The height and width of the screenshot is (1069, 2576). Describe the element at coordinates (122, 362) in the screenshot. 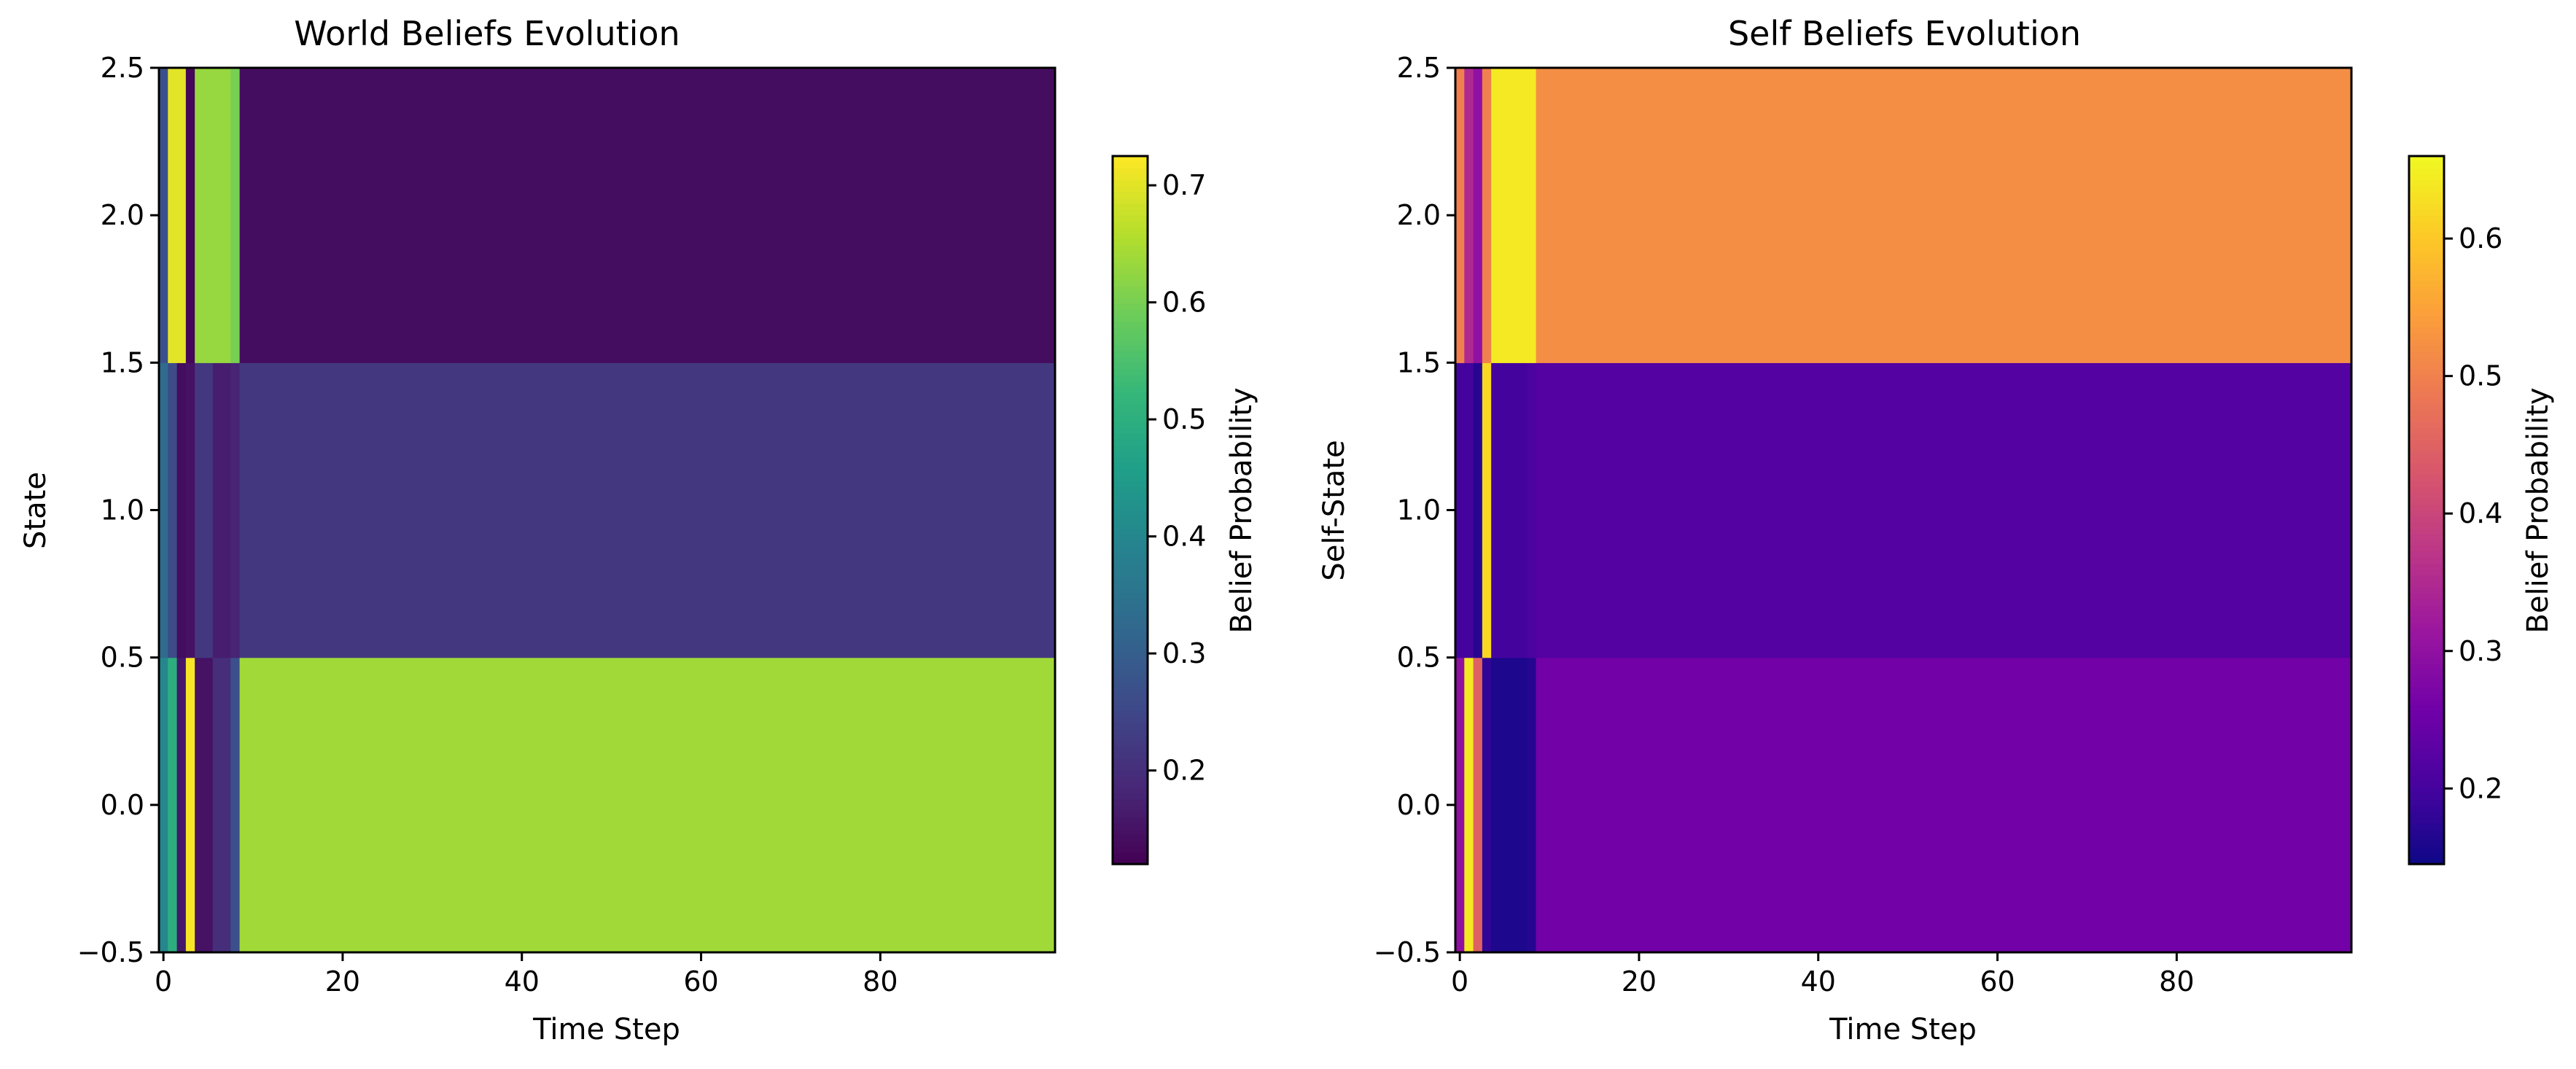

I see `y-tick-label: 1.5` at that location.